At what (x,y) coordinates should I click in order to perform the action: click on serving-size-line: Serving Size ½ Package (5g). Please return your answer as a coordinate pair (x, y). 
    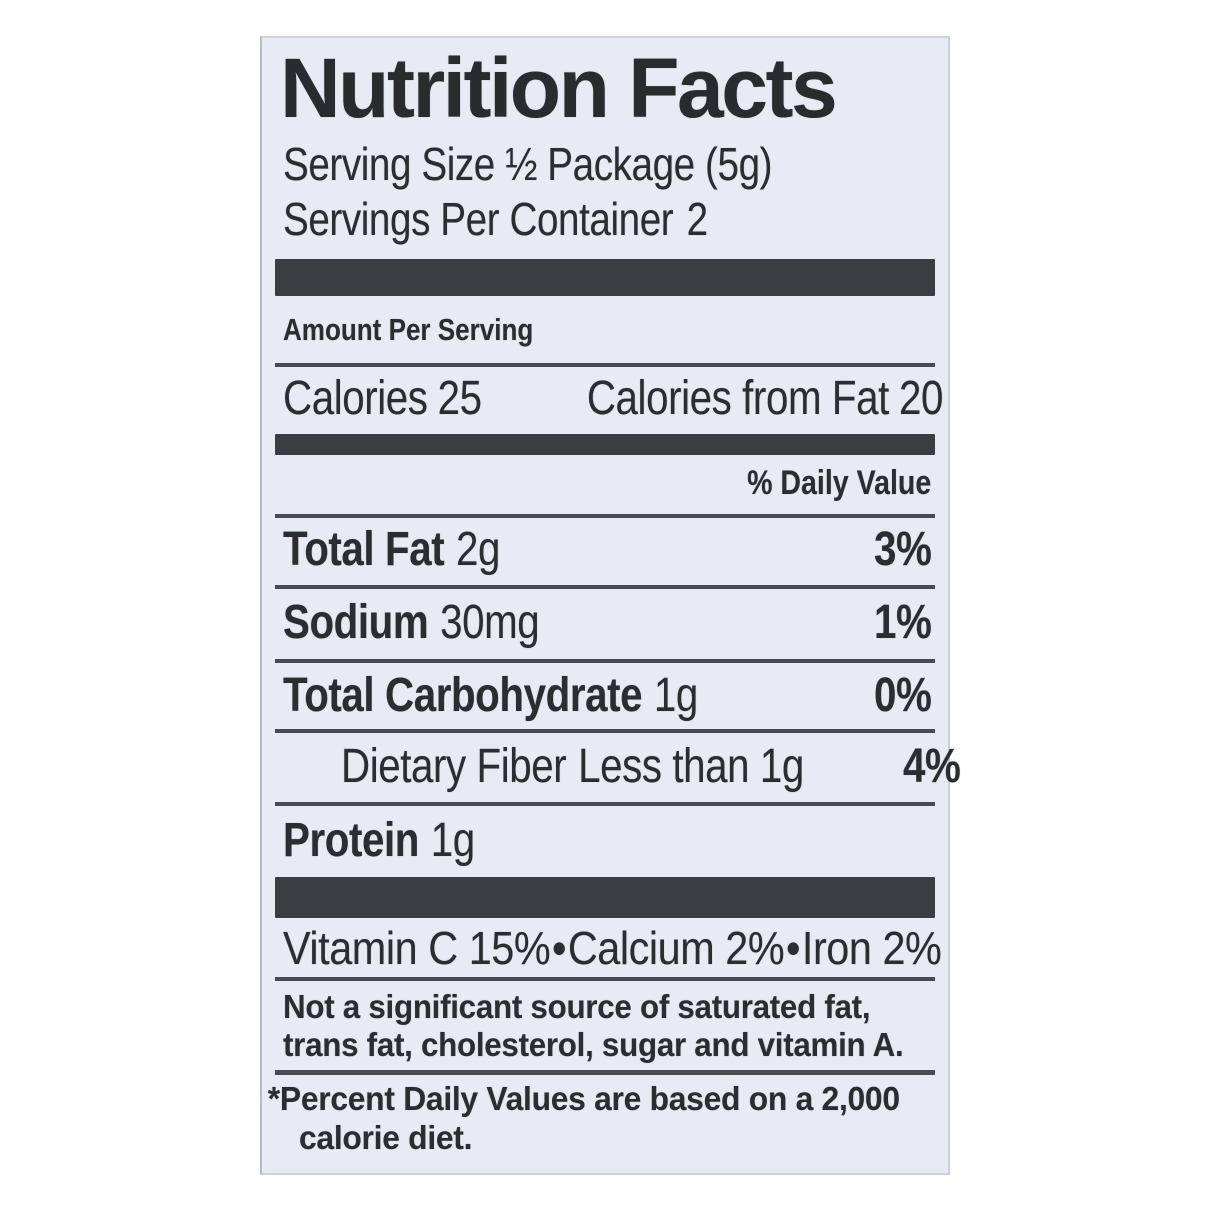
    Looking at the image, I should click on (607, 164).